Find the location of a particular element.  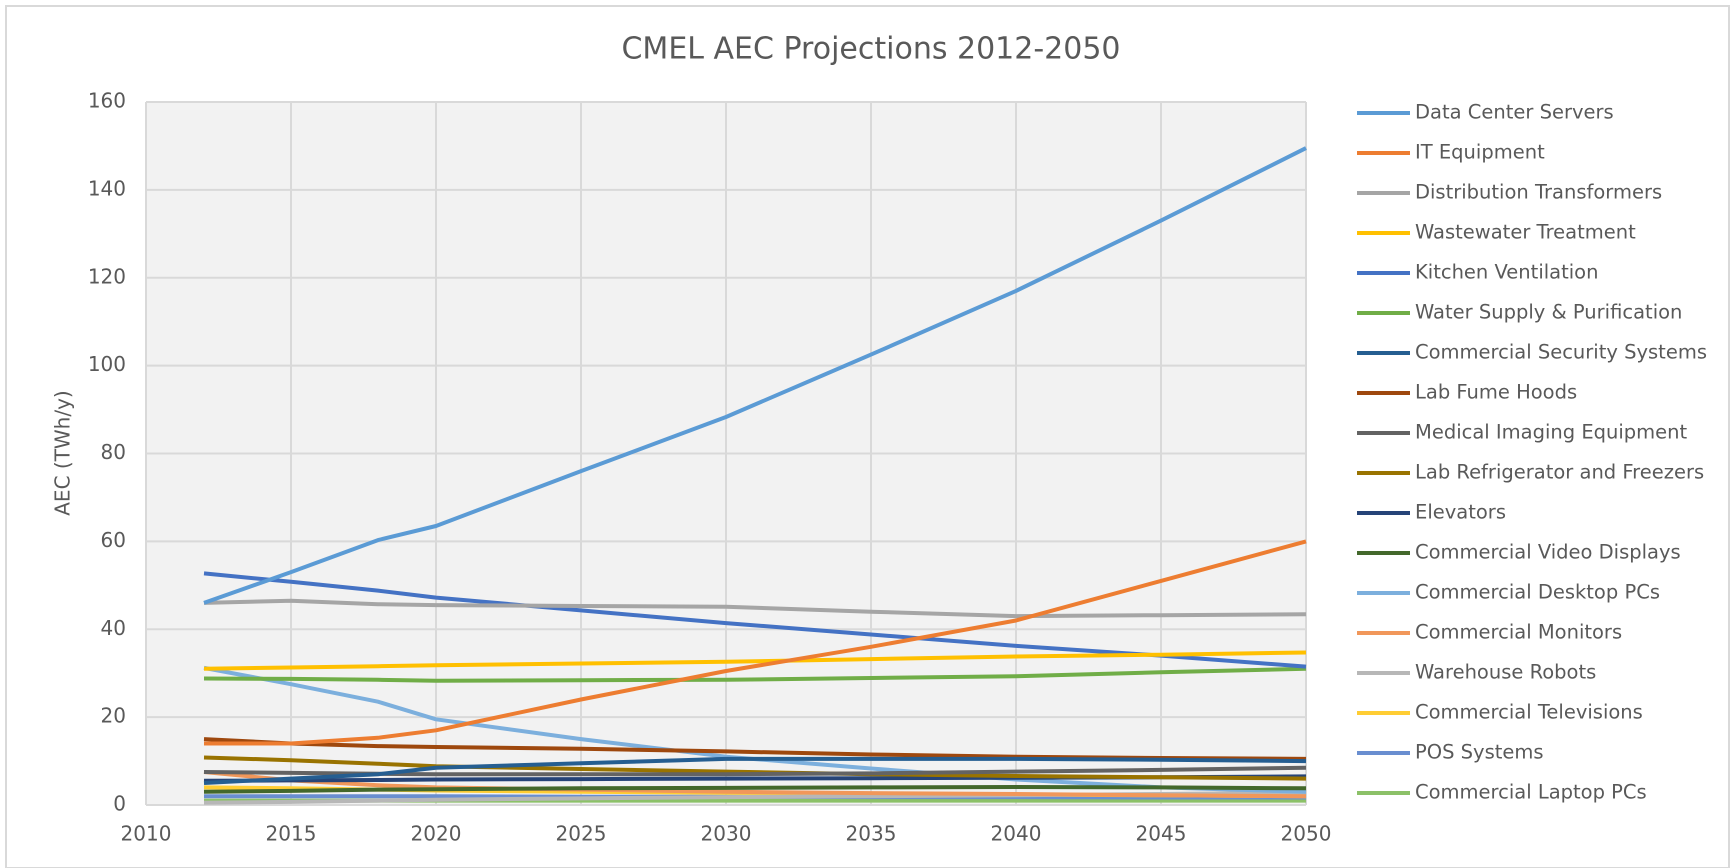

y-tick-label: 160 is located at coordinates (107, 101).